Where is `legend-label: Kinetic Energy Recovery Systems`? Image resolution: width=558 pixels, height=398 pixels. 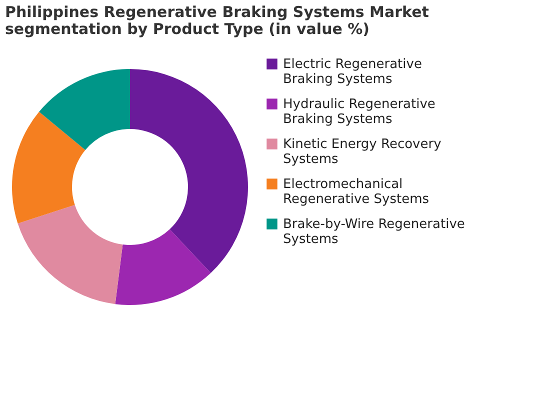 legend-label: Kinetic Energy Recovery Systems is located at coordinates (362, 152).